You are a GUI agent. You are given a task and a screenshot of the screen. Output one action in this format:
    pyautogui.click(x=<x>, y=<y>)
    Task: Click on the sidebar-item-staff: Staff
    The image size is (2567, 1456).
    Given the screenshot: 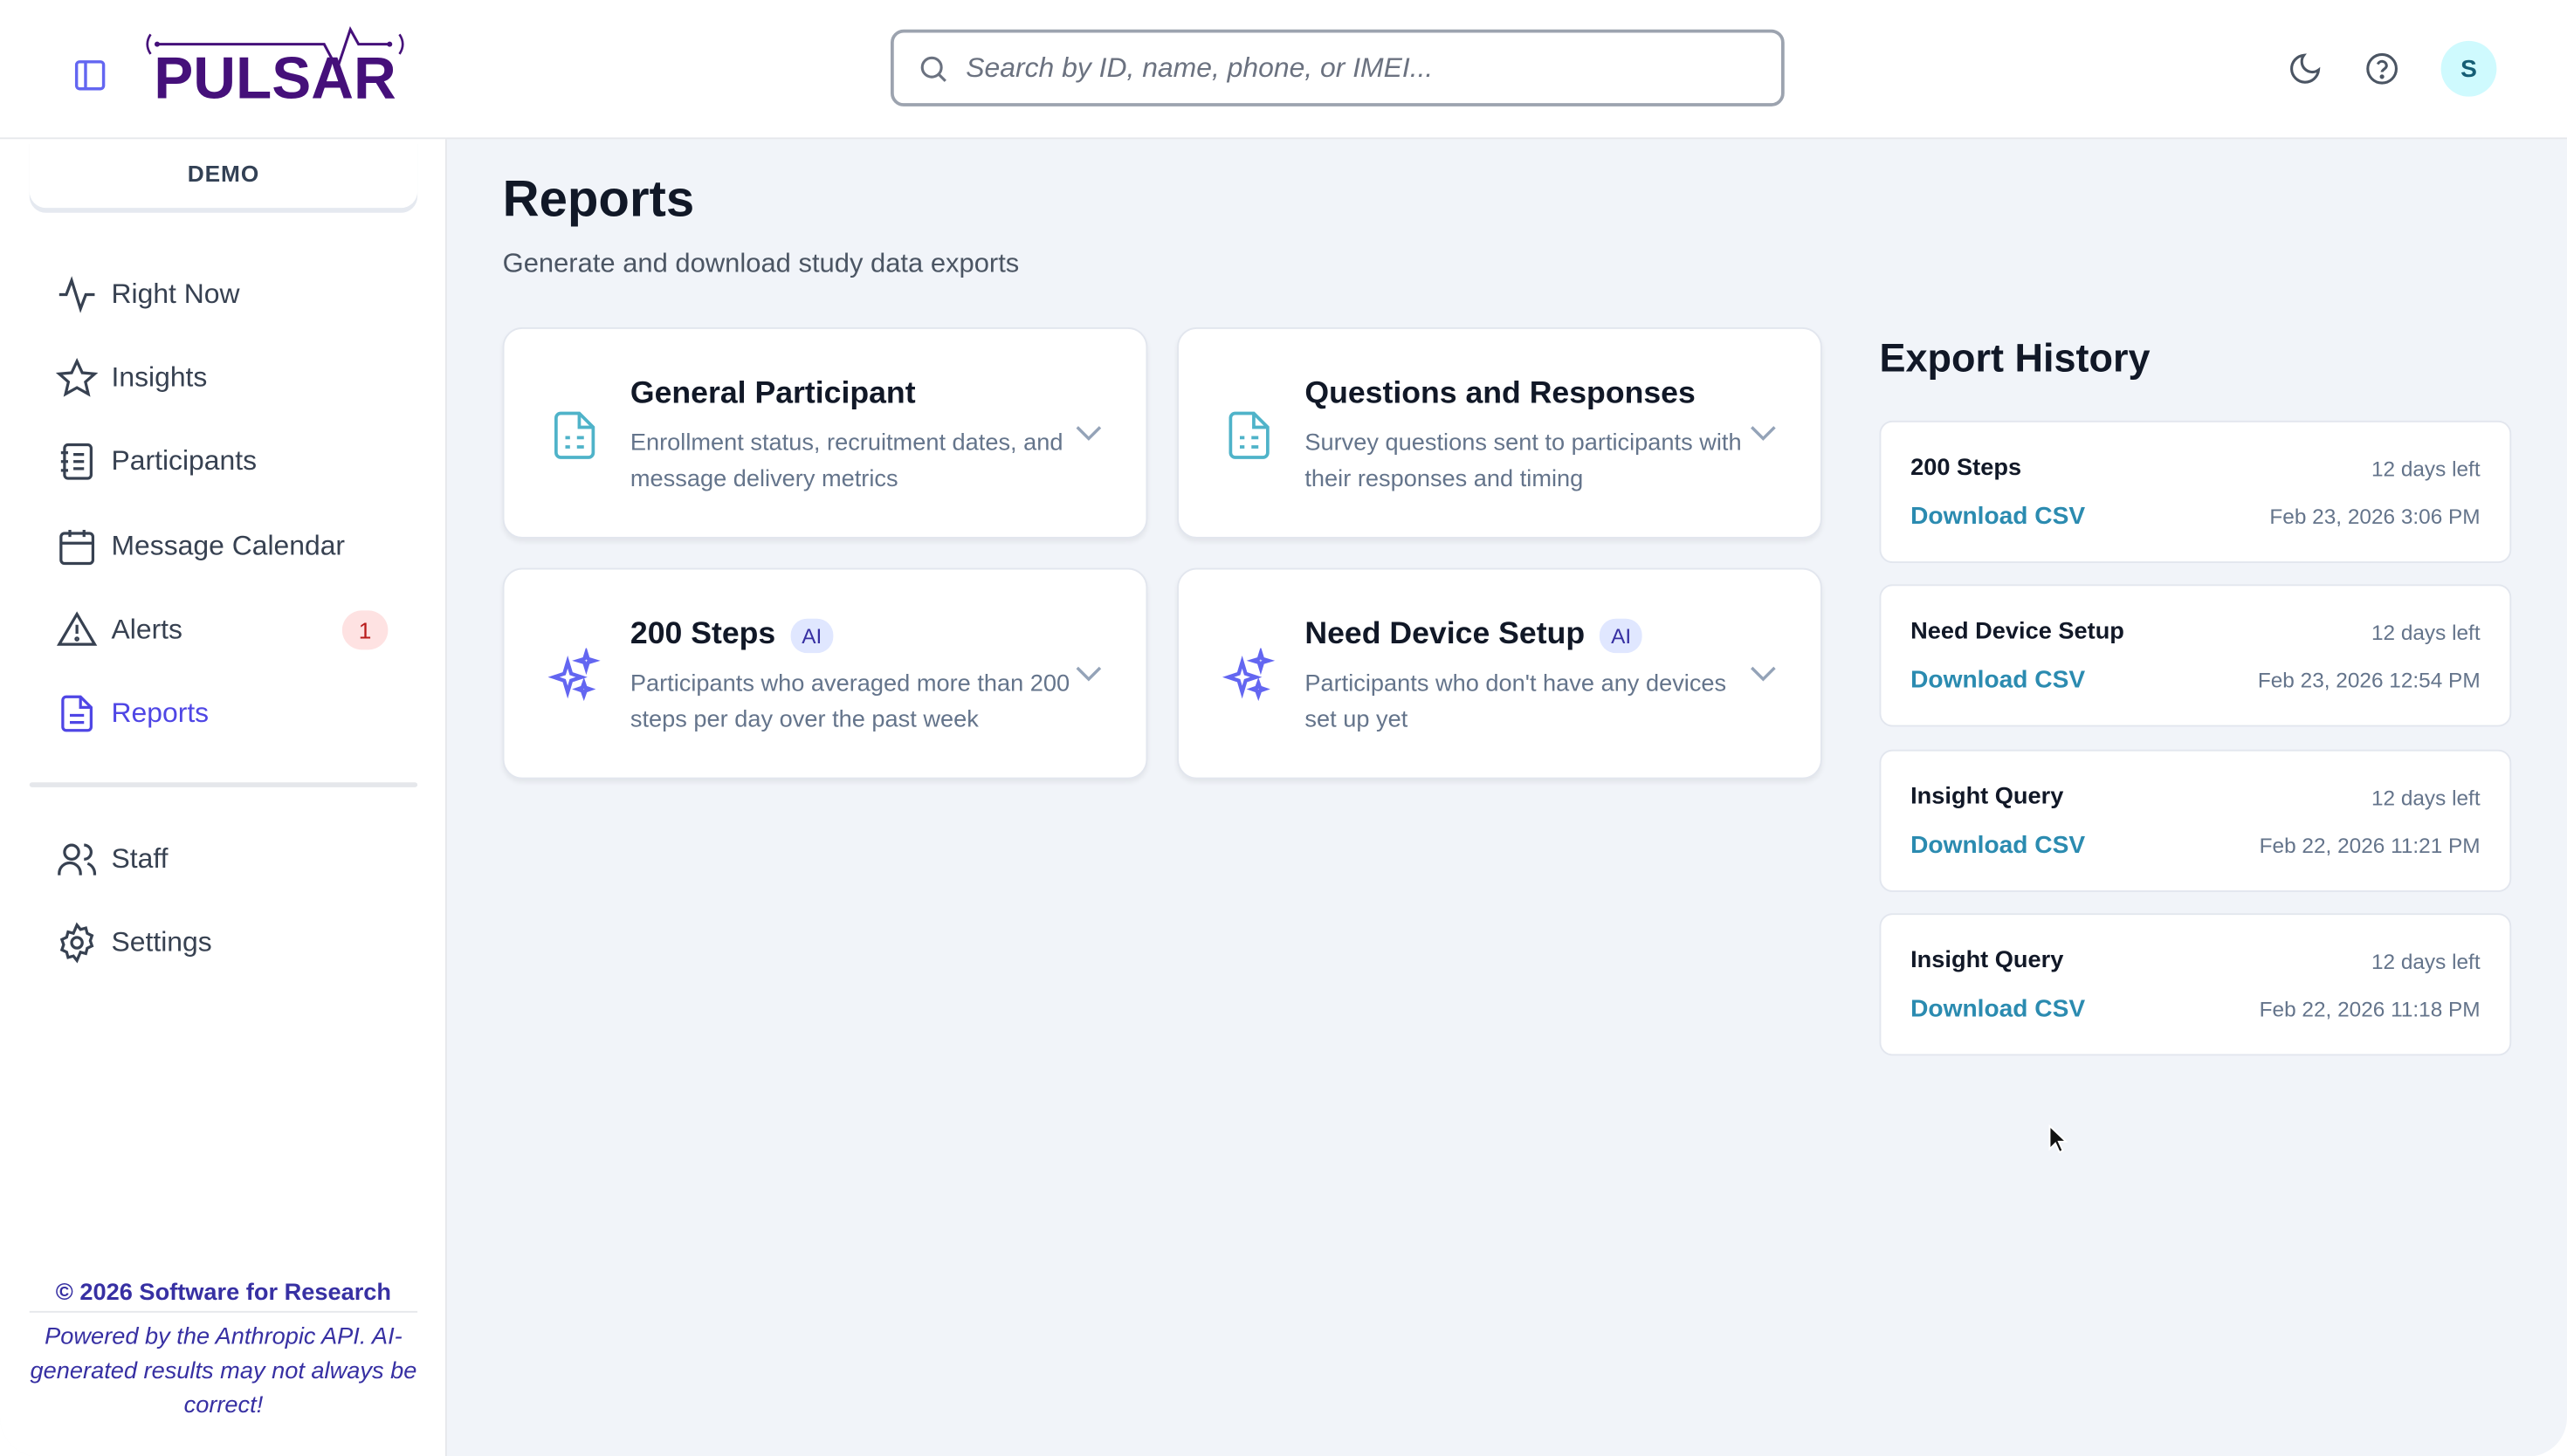 What is the action you would take?
    pyautogui.click(x=223, y=859)
    